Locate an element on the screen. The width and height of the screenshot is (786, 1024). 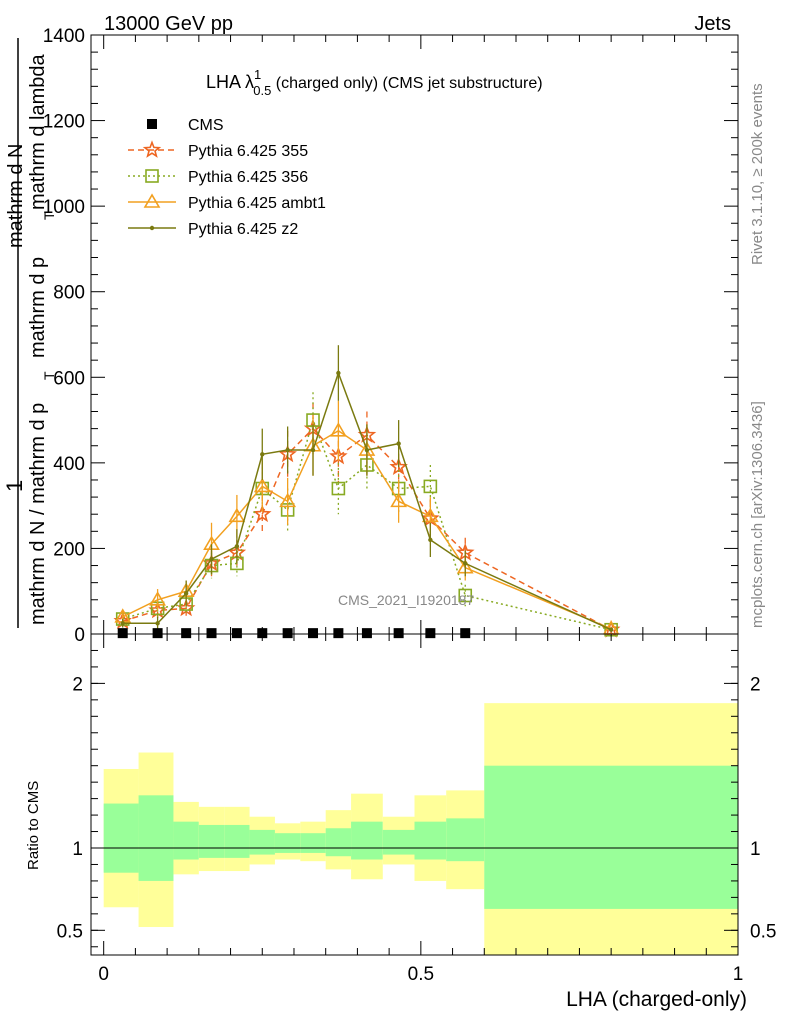
y-tick-label: 0 is located at coordinates (79, 635).